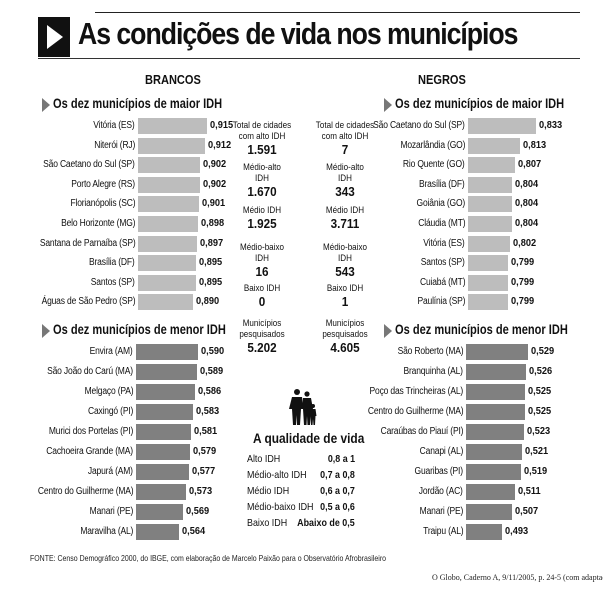 The width and height of the screenshot is (603, 596). What do you see at coordinates (298, 33) in the screenshot?
I see `page-title: As condições de vida nos municípios` at bounding box center [298, 33].